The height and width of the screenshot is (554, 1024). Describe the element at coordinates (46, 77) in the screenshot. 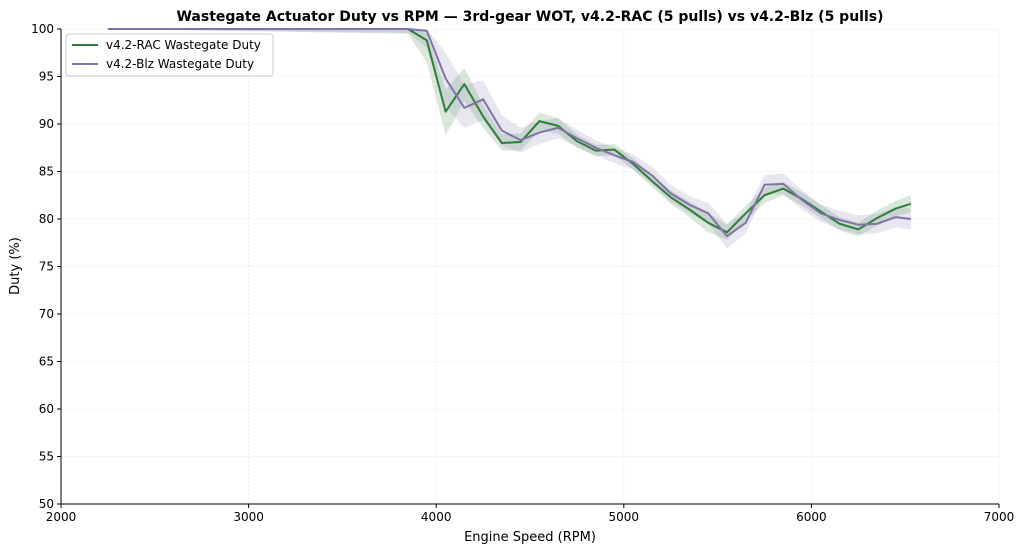

I see `y-tick-label: 95` at that location.